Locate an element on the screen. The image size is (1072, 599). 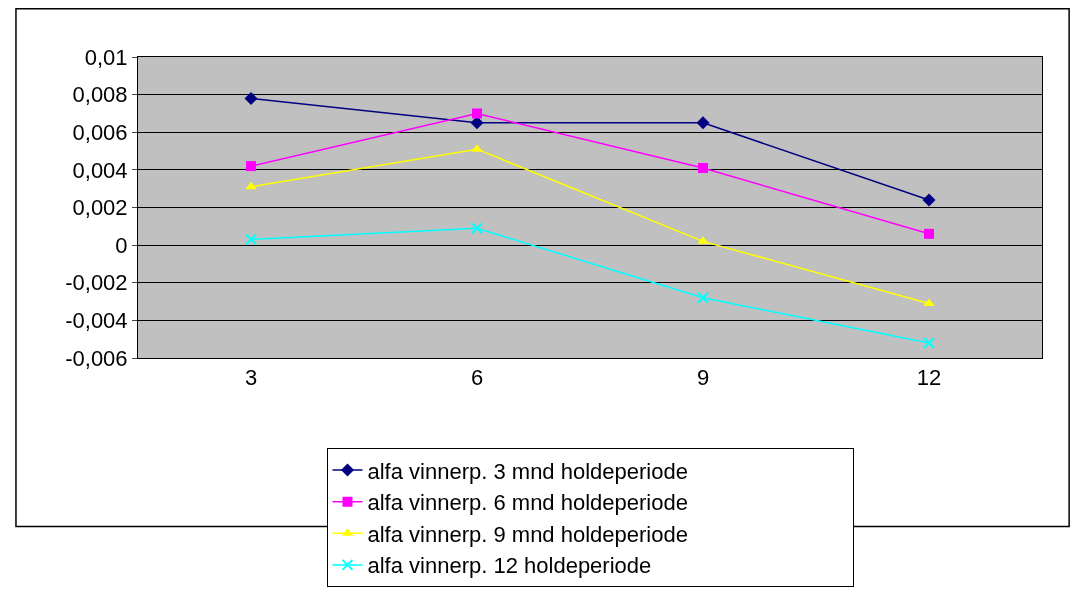
y-tick-label: -0,004 is located at coordinates (96, 321).